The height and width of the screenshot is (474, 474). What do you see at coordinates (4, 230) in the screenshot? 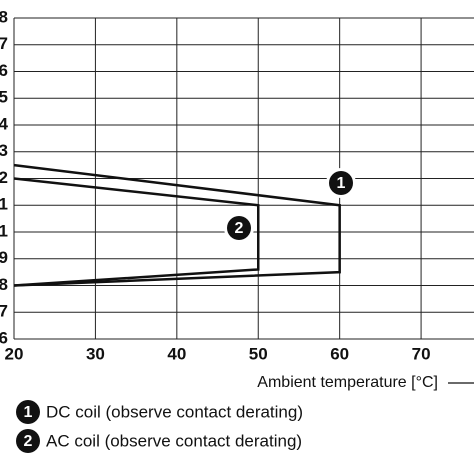
I see `y-tick-label: 1` at bounding box center [4, 230].